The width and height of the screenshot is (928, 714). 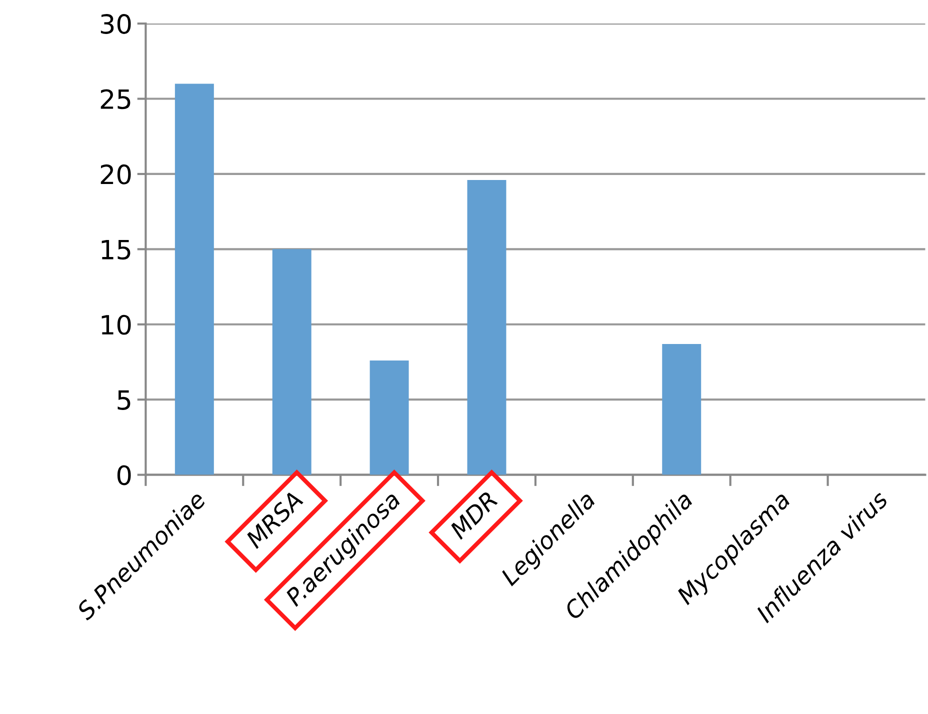 I want to click on y-tick-label: 5, so click(x=124, y=400).